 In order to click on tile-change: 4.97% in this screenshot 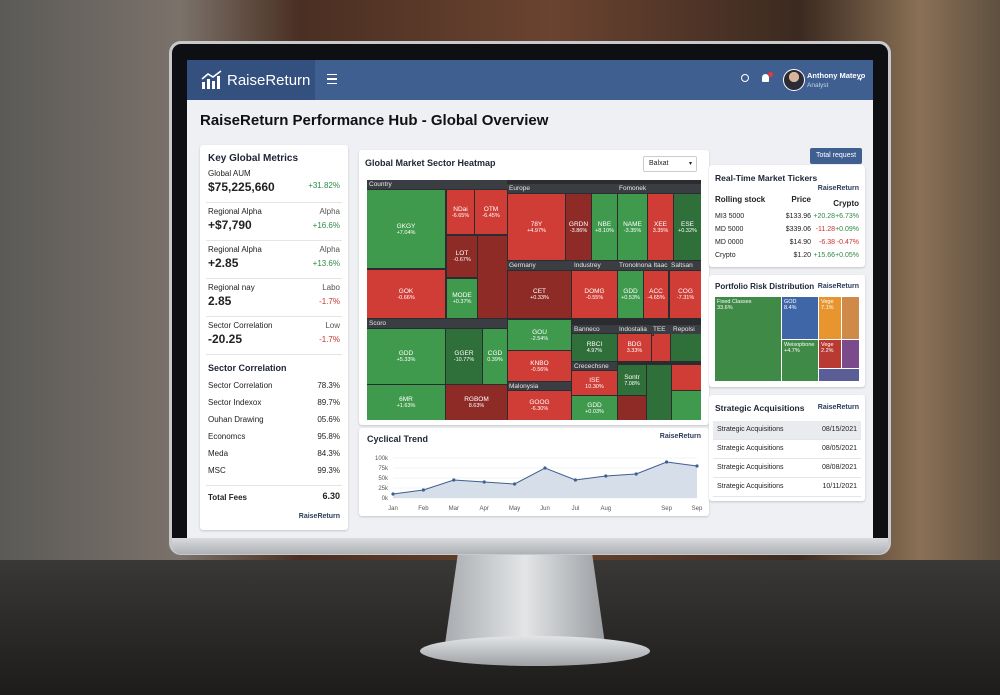, I will do `click(594, 351)`.